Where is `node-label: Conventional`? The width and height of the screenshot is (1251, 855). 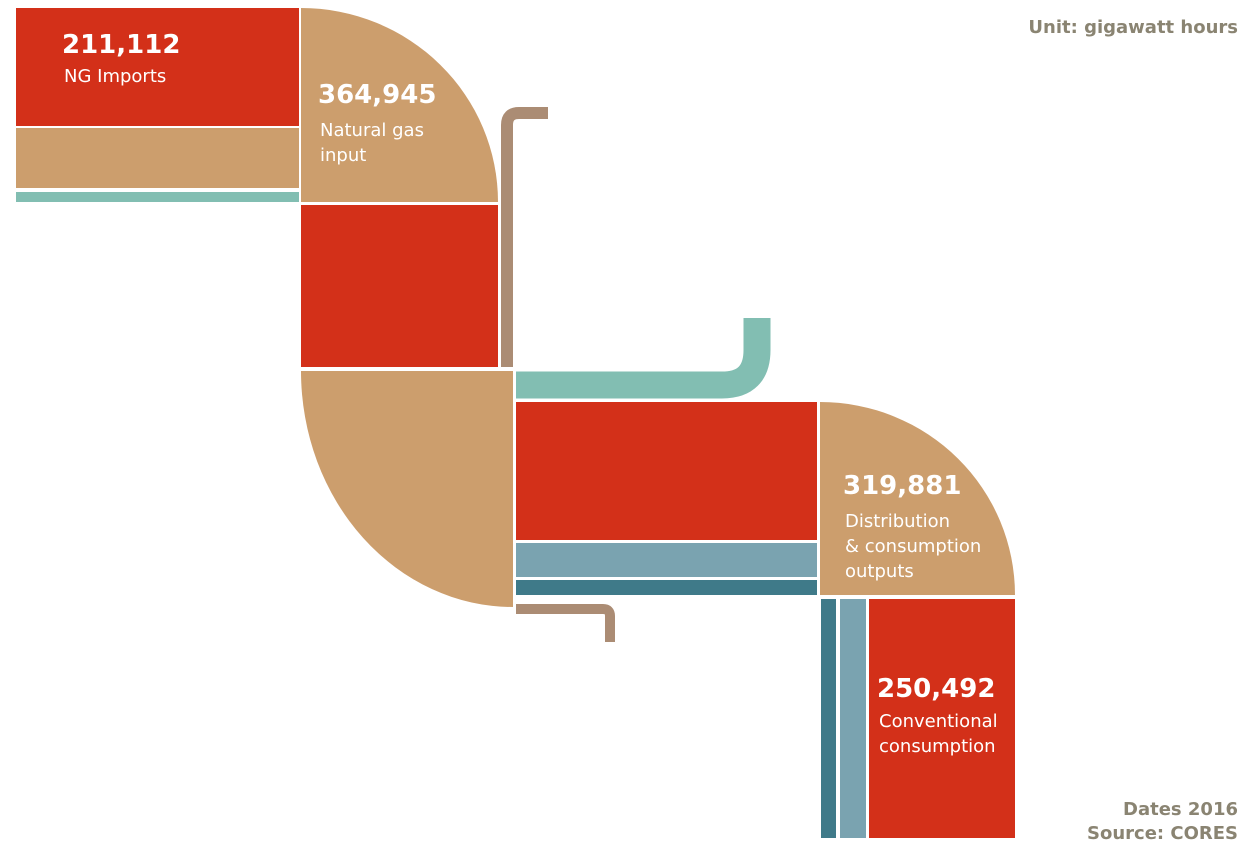 node-label: Conventional is located at coordinates (938, 721).